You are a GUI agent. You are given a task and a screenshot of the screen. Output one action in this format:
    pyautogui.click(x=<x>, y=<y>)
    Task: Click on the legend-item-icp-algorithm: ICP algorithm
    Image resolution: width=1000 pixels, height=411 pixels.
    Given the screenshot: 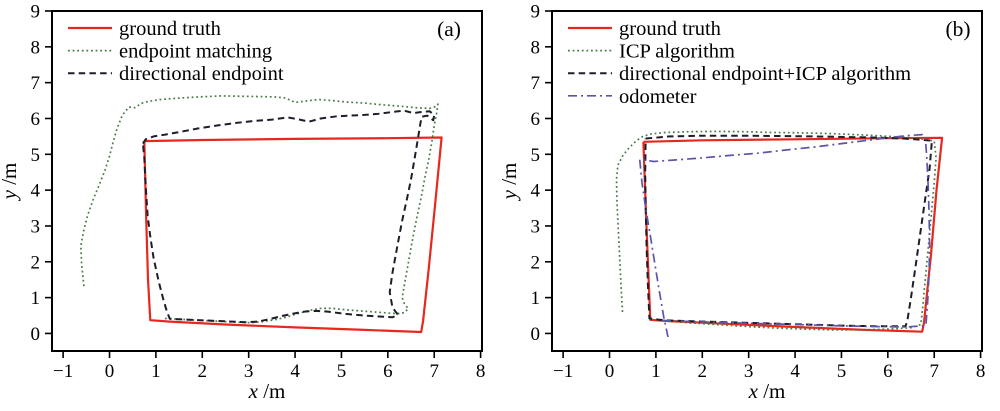 What is the action you would take?
    pyautogui.click(x=651, y=52)
    